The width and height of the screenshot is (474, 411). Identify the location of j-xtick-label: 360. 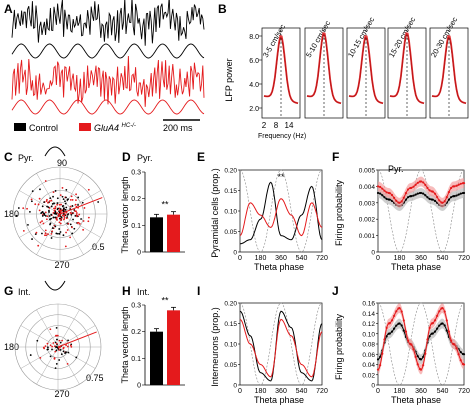
(421, 391).